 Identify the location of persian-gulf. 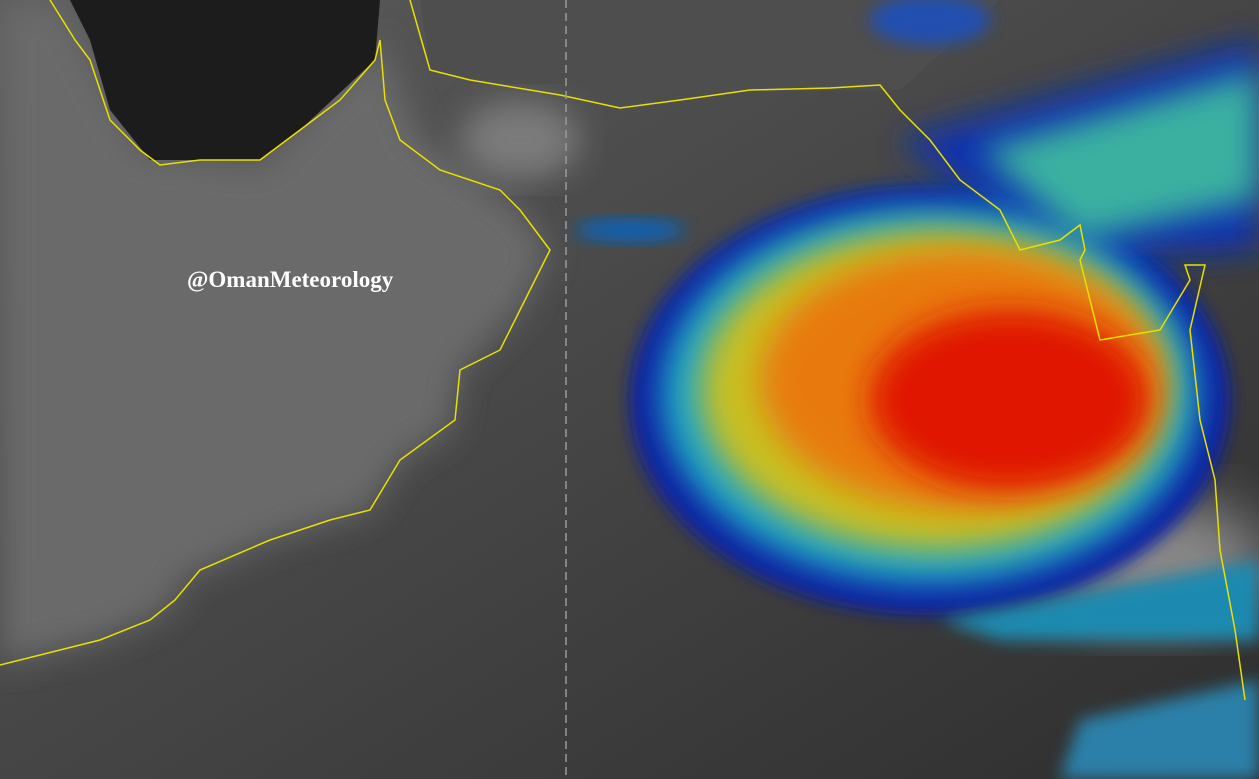
(225, 80).